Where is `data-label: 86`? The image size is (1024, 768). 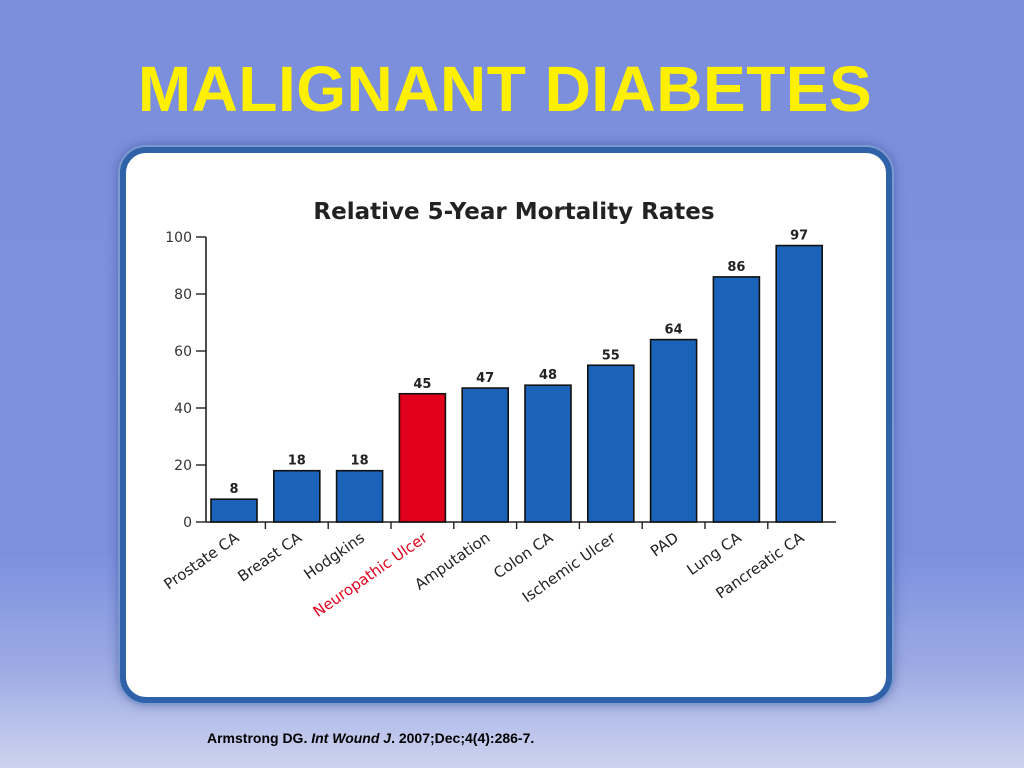 data-label: 86 is located at coordinates (736, 267).